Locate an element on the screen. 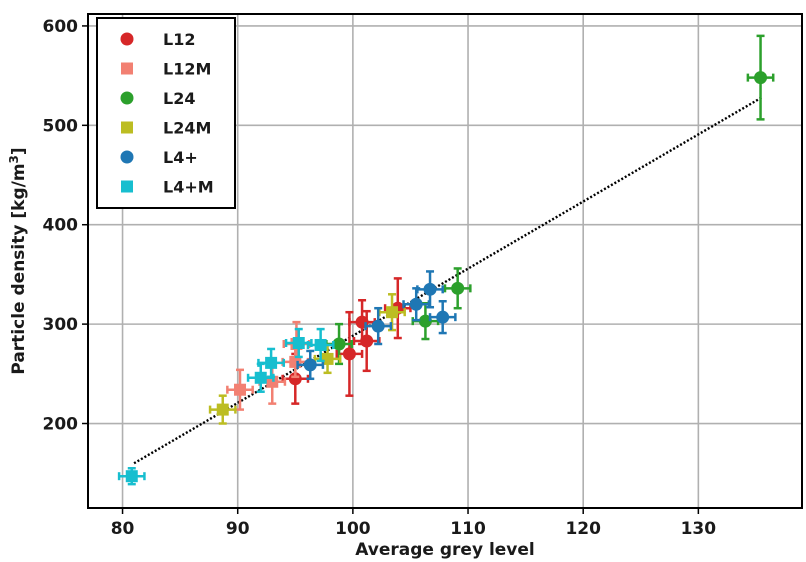  x-tick-label: 120 is located at coordinates (583, 529).